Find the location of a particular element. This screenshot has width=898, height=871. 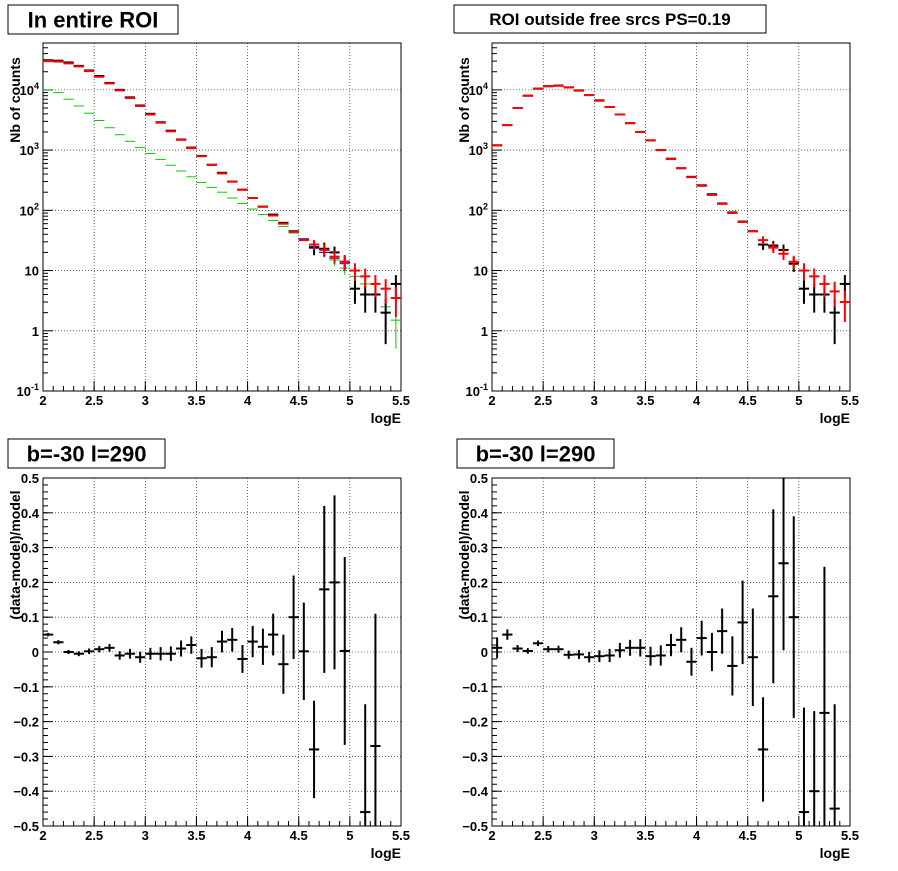

y-tick-label: 10² is located at coordinates (29, 209).